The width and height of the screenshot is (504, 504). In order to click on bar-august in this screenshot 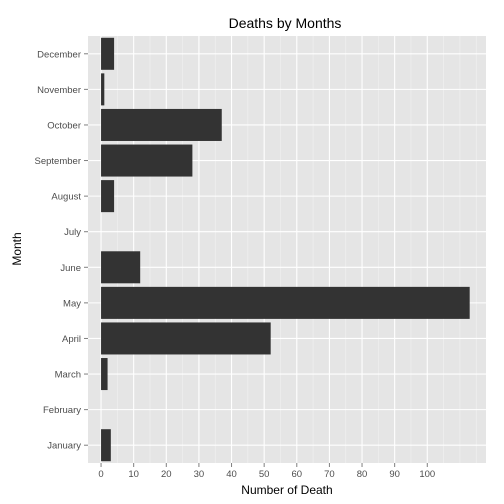, I will do `click(108, 196)`.